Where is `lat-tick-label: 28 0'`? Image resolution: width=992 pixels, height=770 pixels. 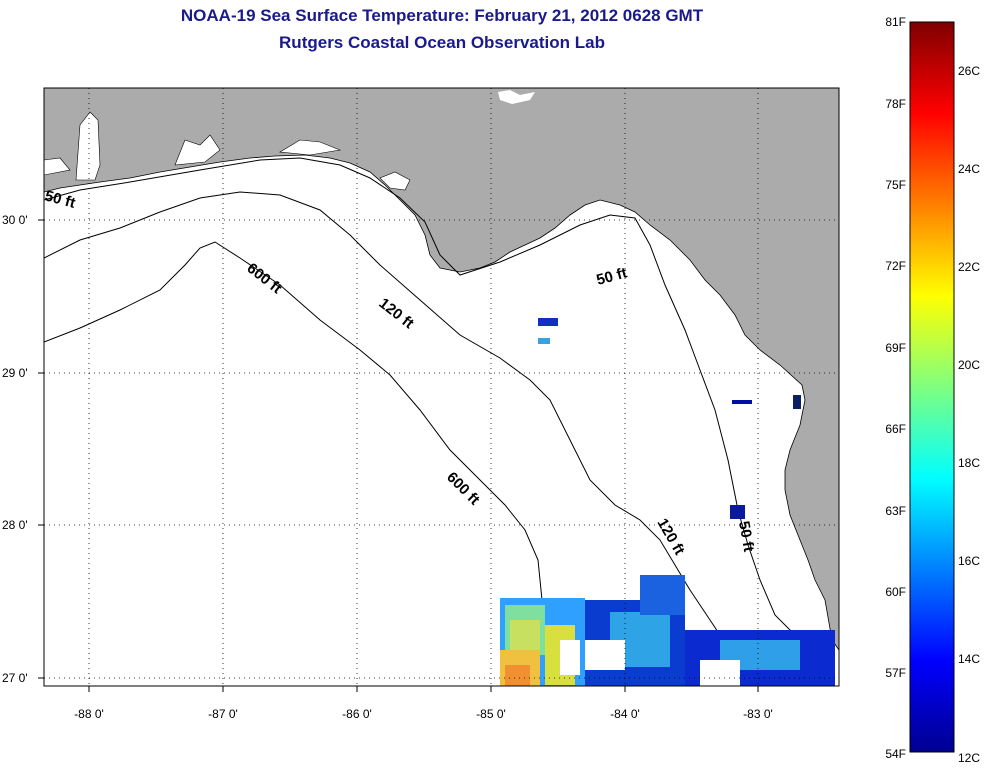 lat-tick-label: 28 0' is located at coordinates (15, 525).